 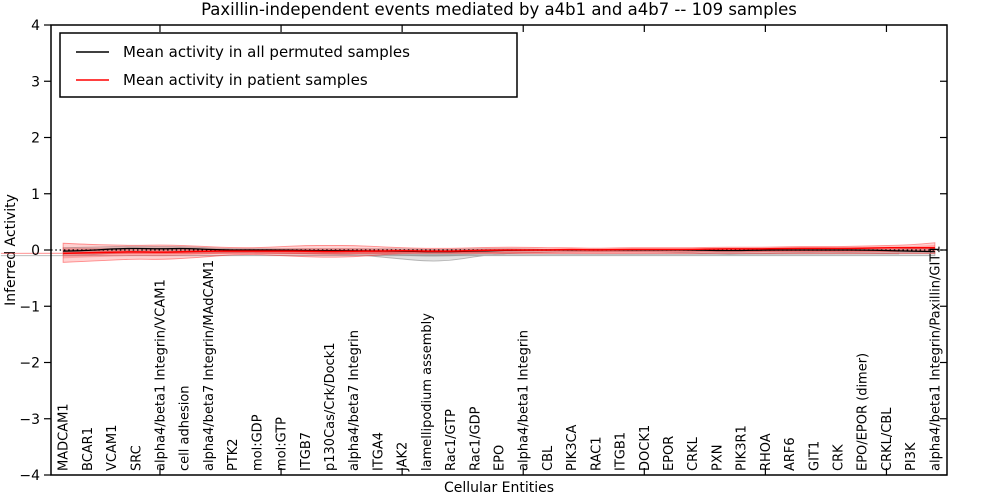 What do you see at coordinates (245, 80) in the screenshot?
I see `legend-label-patient: Mean activity in patient samples` at bounding box center [245, 80].